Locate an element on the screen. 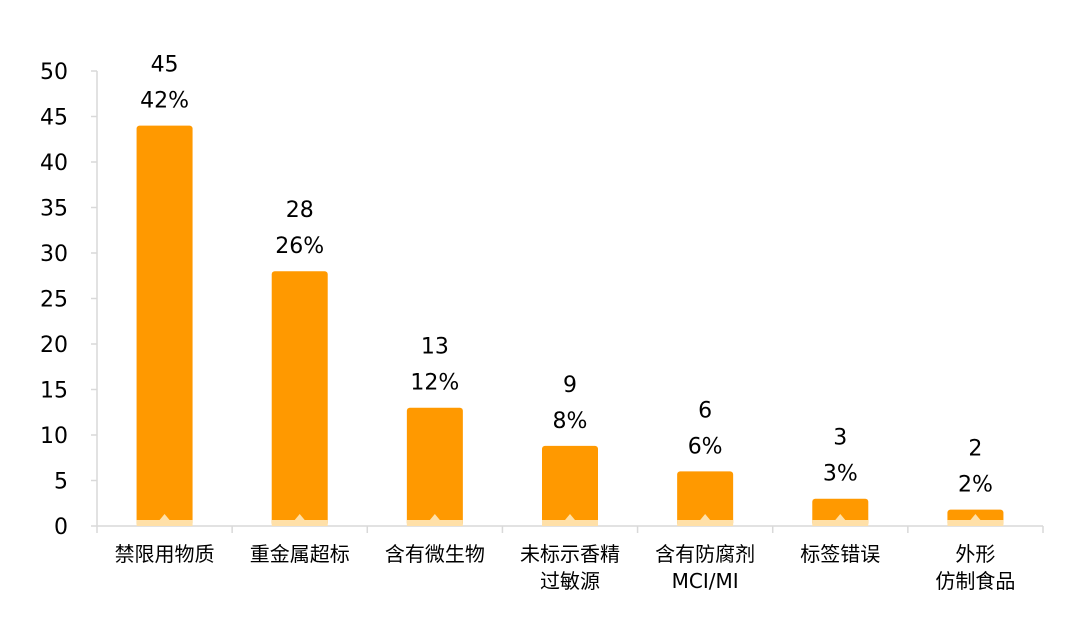  bar-percent-label: 3% is located at coordinates (840, 474).